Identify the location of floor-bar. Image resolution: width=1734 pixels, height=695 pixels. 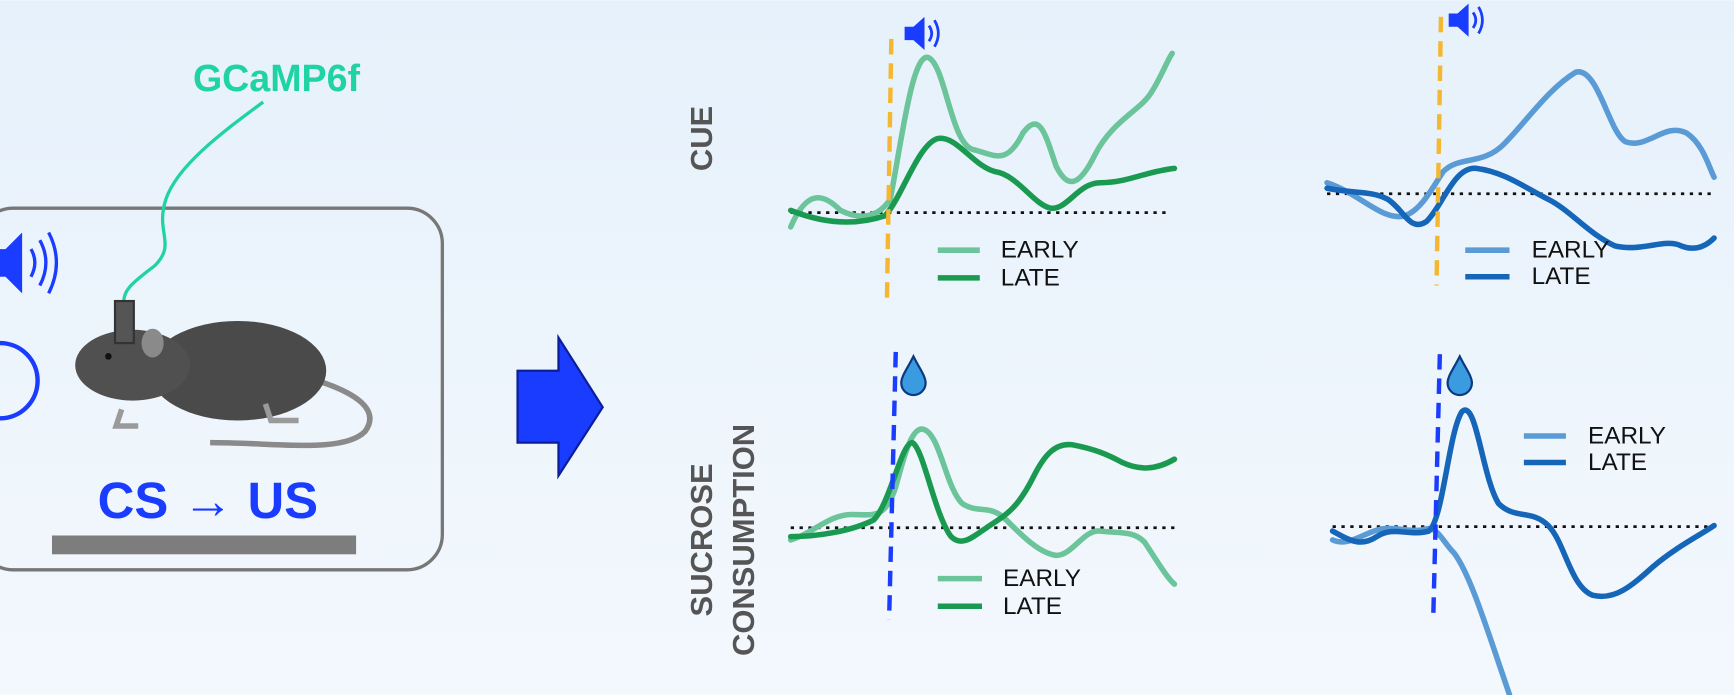
(204, 545).